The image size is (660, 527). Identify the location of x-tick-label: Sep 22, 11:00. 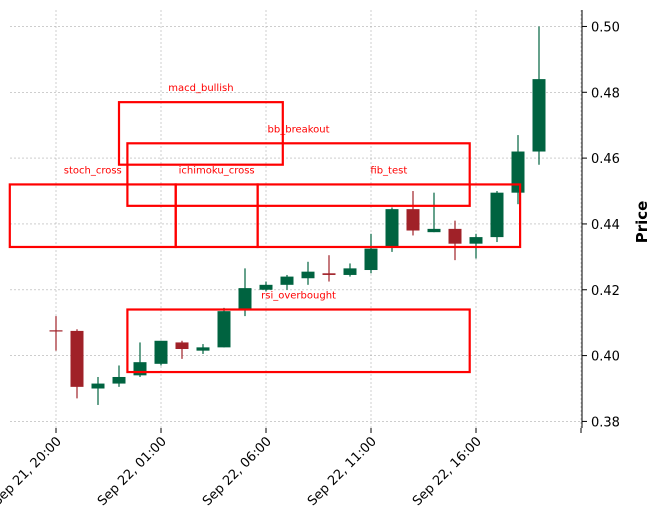
(342, 471).